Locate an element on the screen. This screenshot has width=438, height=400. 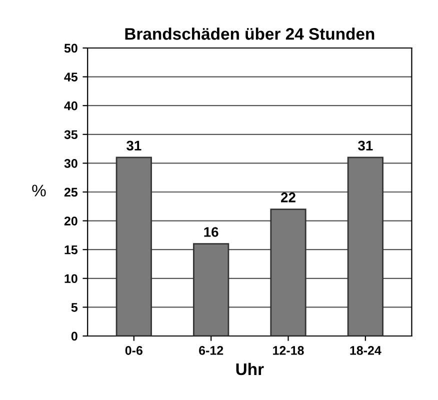
y-tick-label: 40 is located at coordinates (71, 105).